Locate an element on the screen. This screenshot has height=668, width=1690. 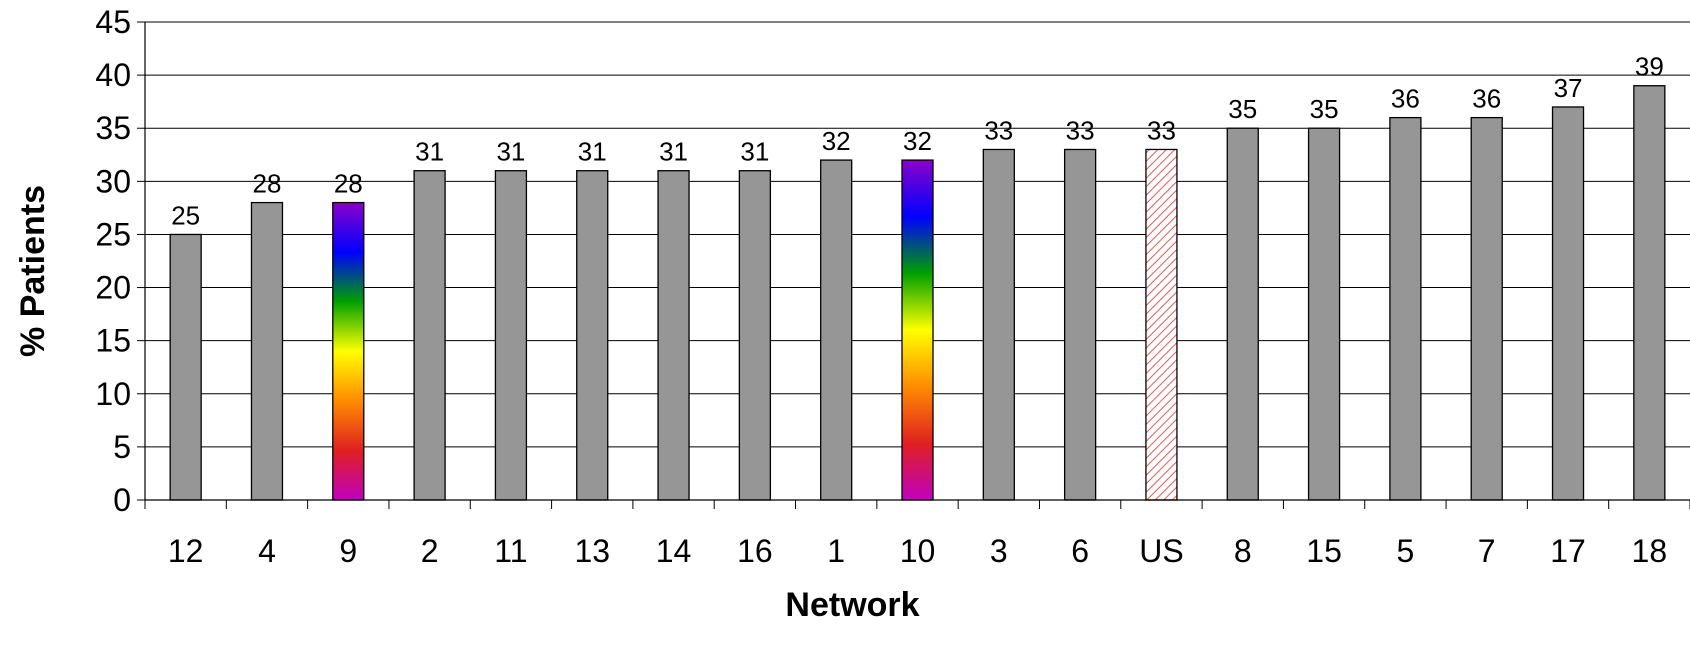
x-tick-label: 12 is located at coordinates (186, 551).